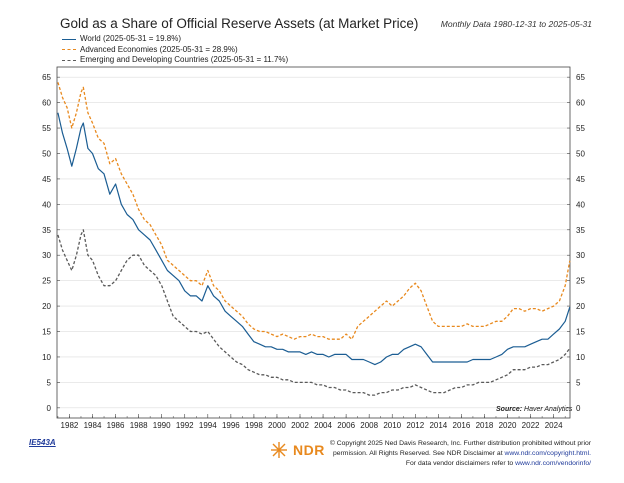 This screenshot has height=483, width=624. What do you see at coordinates (300, 425) in the screenshot?
I see `x-tick-label: 2002` at bounding box center [300, 425].